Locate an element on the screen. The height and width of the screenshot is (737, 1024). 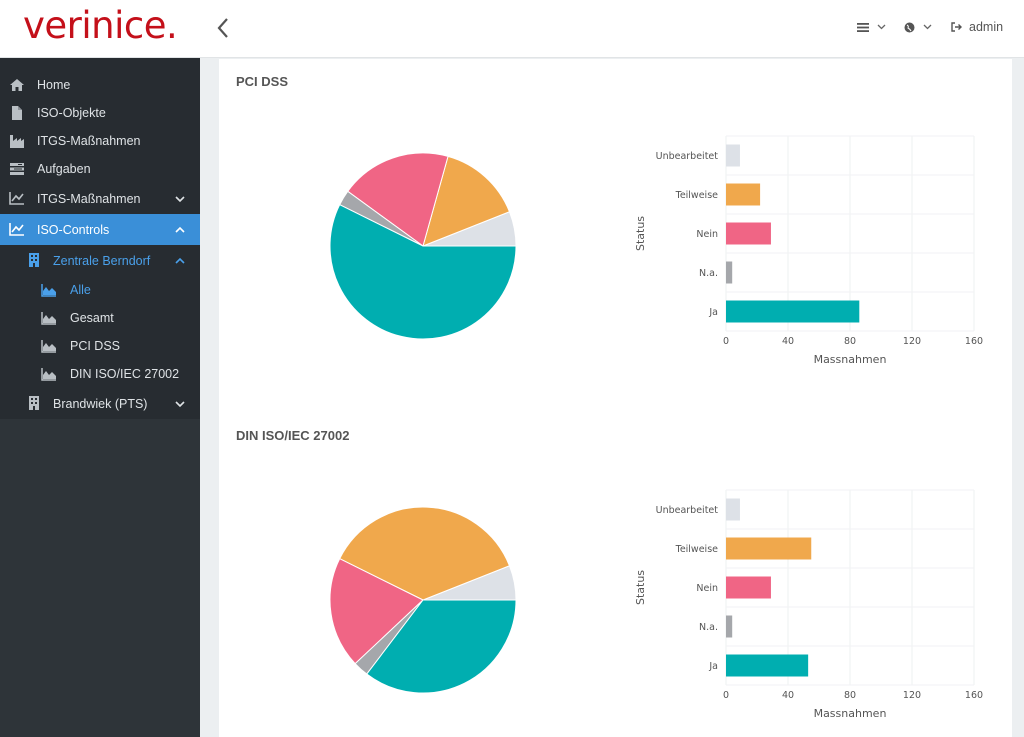
bar1-category-label: Teilweise is located at coordinates (697, 195).